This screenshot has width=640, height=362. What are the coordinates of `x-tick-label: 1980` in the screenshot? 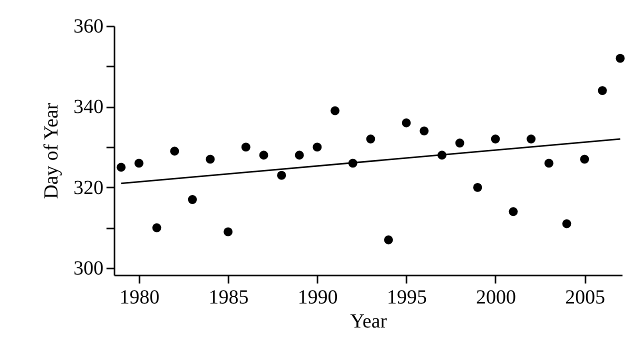 It's located at (139, 297).